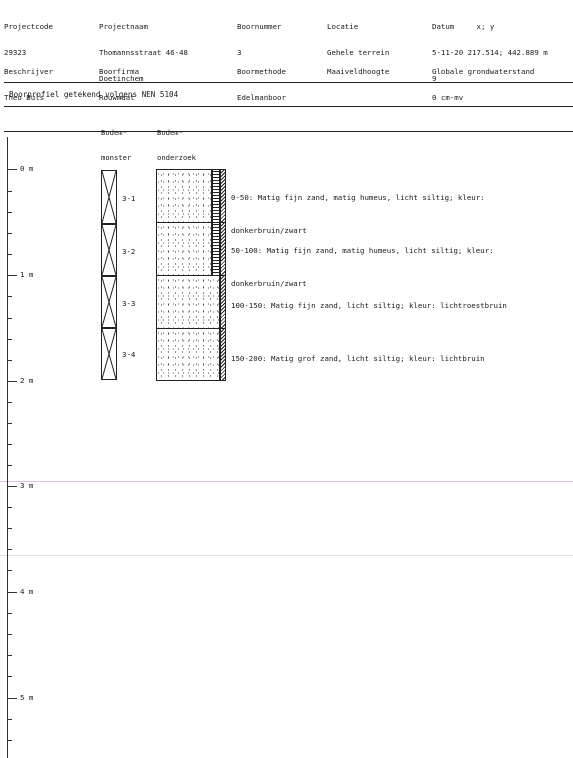  I want to click on layer-description-2-line2: donkerbruin/zwart, so click(269, 283).